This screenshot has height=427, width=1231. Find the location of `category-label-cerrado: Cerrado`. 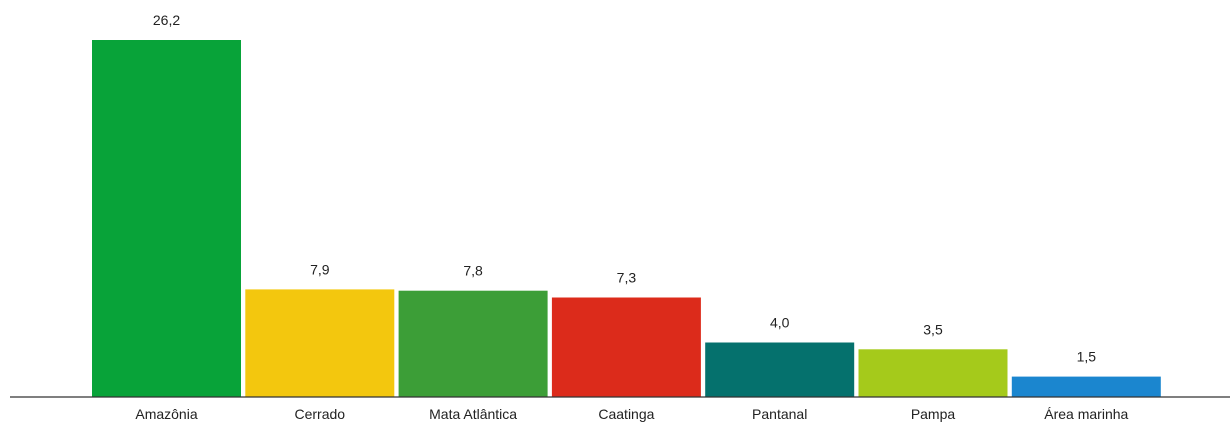

category-label-cerrado: Cerrado is located at coordinates (320, 414).